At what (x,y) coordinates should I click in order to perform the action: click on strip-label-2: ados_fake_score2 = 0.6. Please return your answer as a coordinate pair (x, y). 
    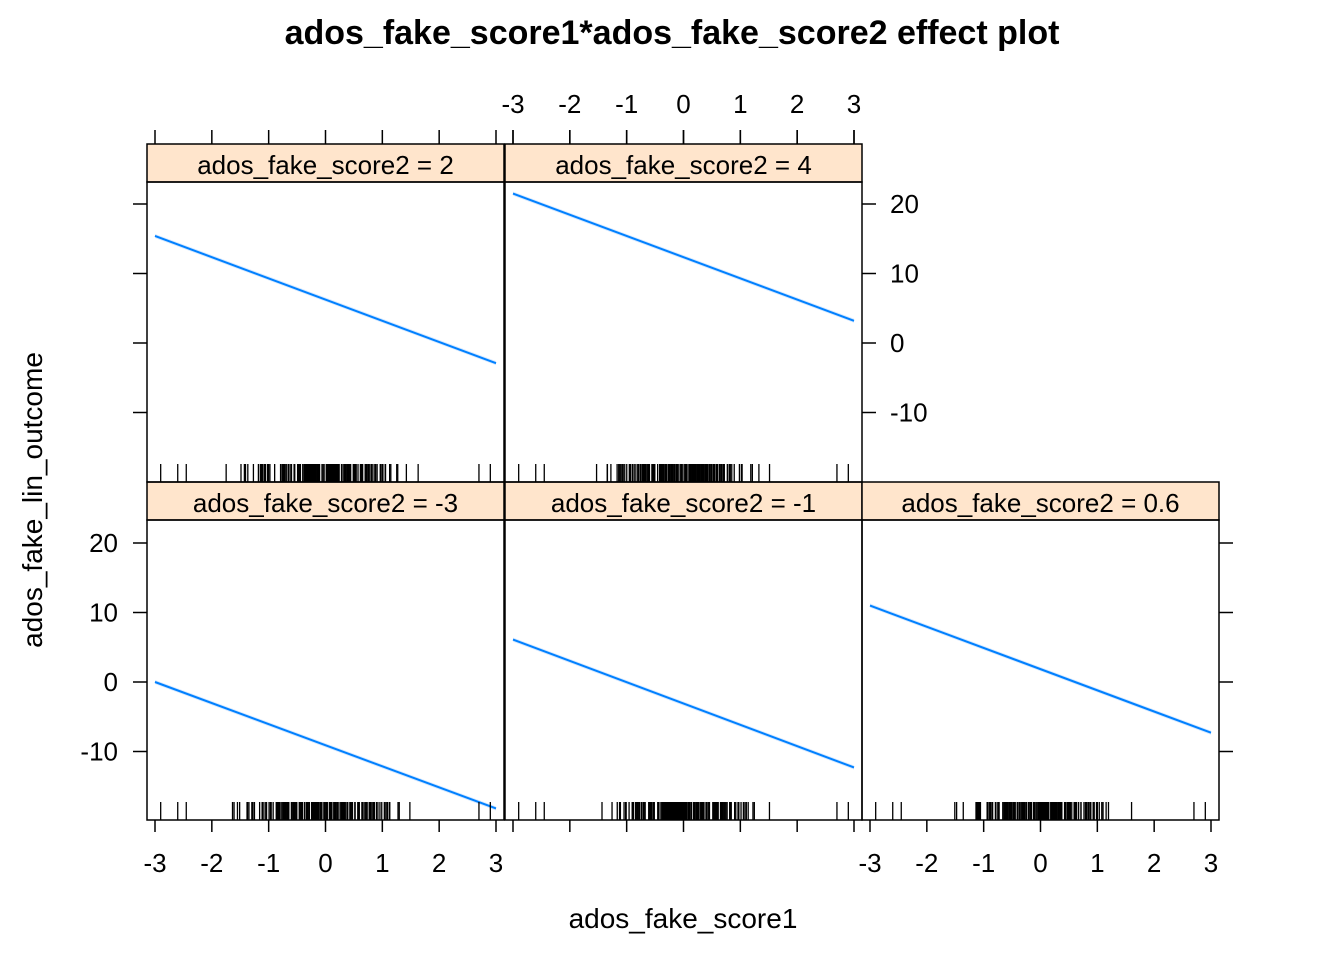
    Looking at the image, I should click on (1040, 503).